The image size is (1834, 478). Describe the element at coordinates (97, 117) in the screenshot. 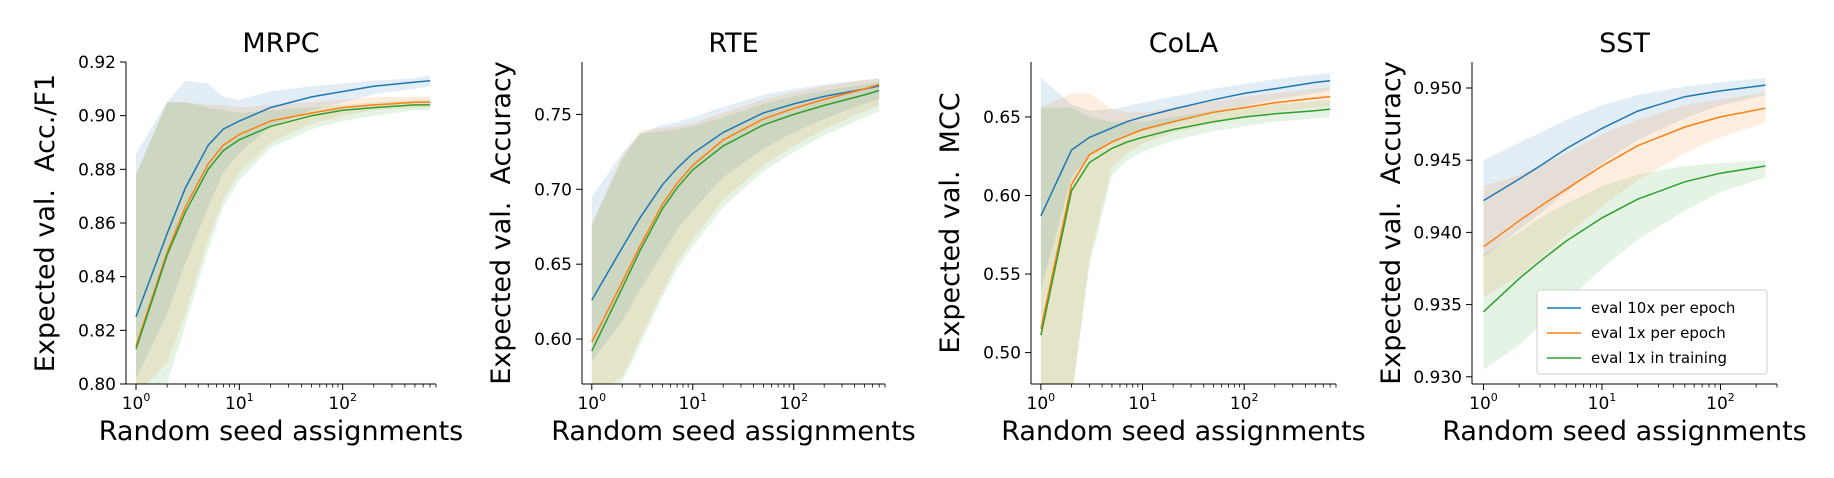

I see `y-tick-label: 0.90` at that location.